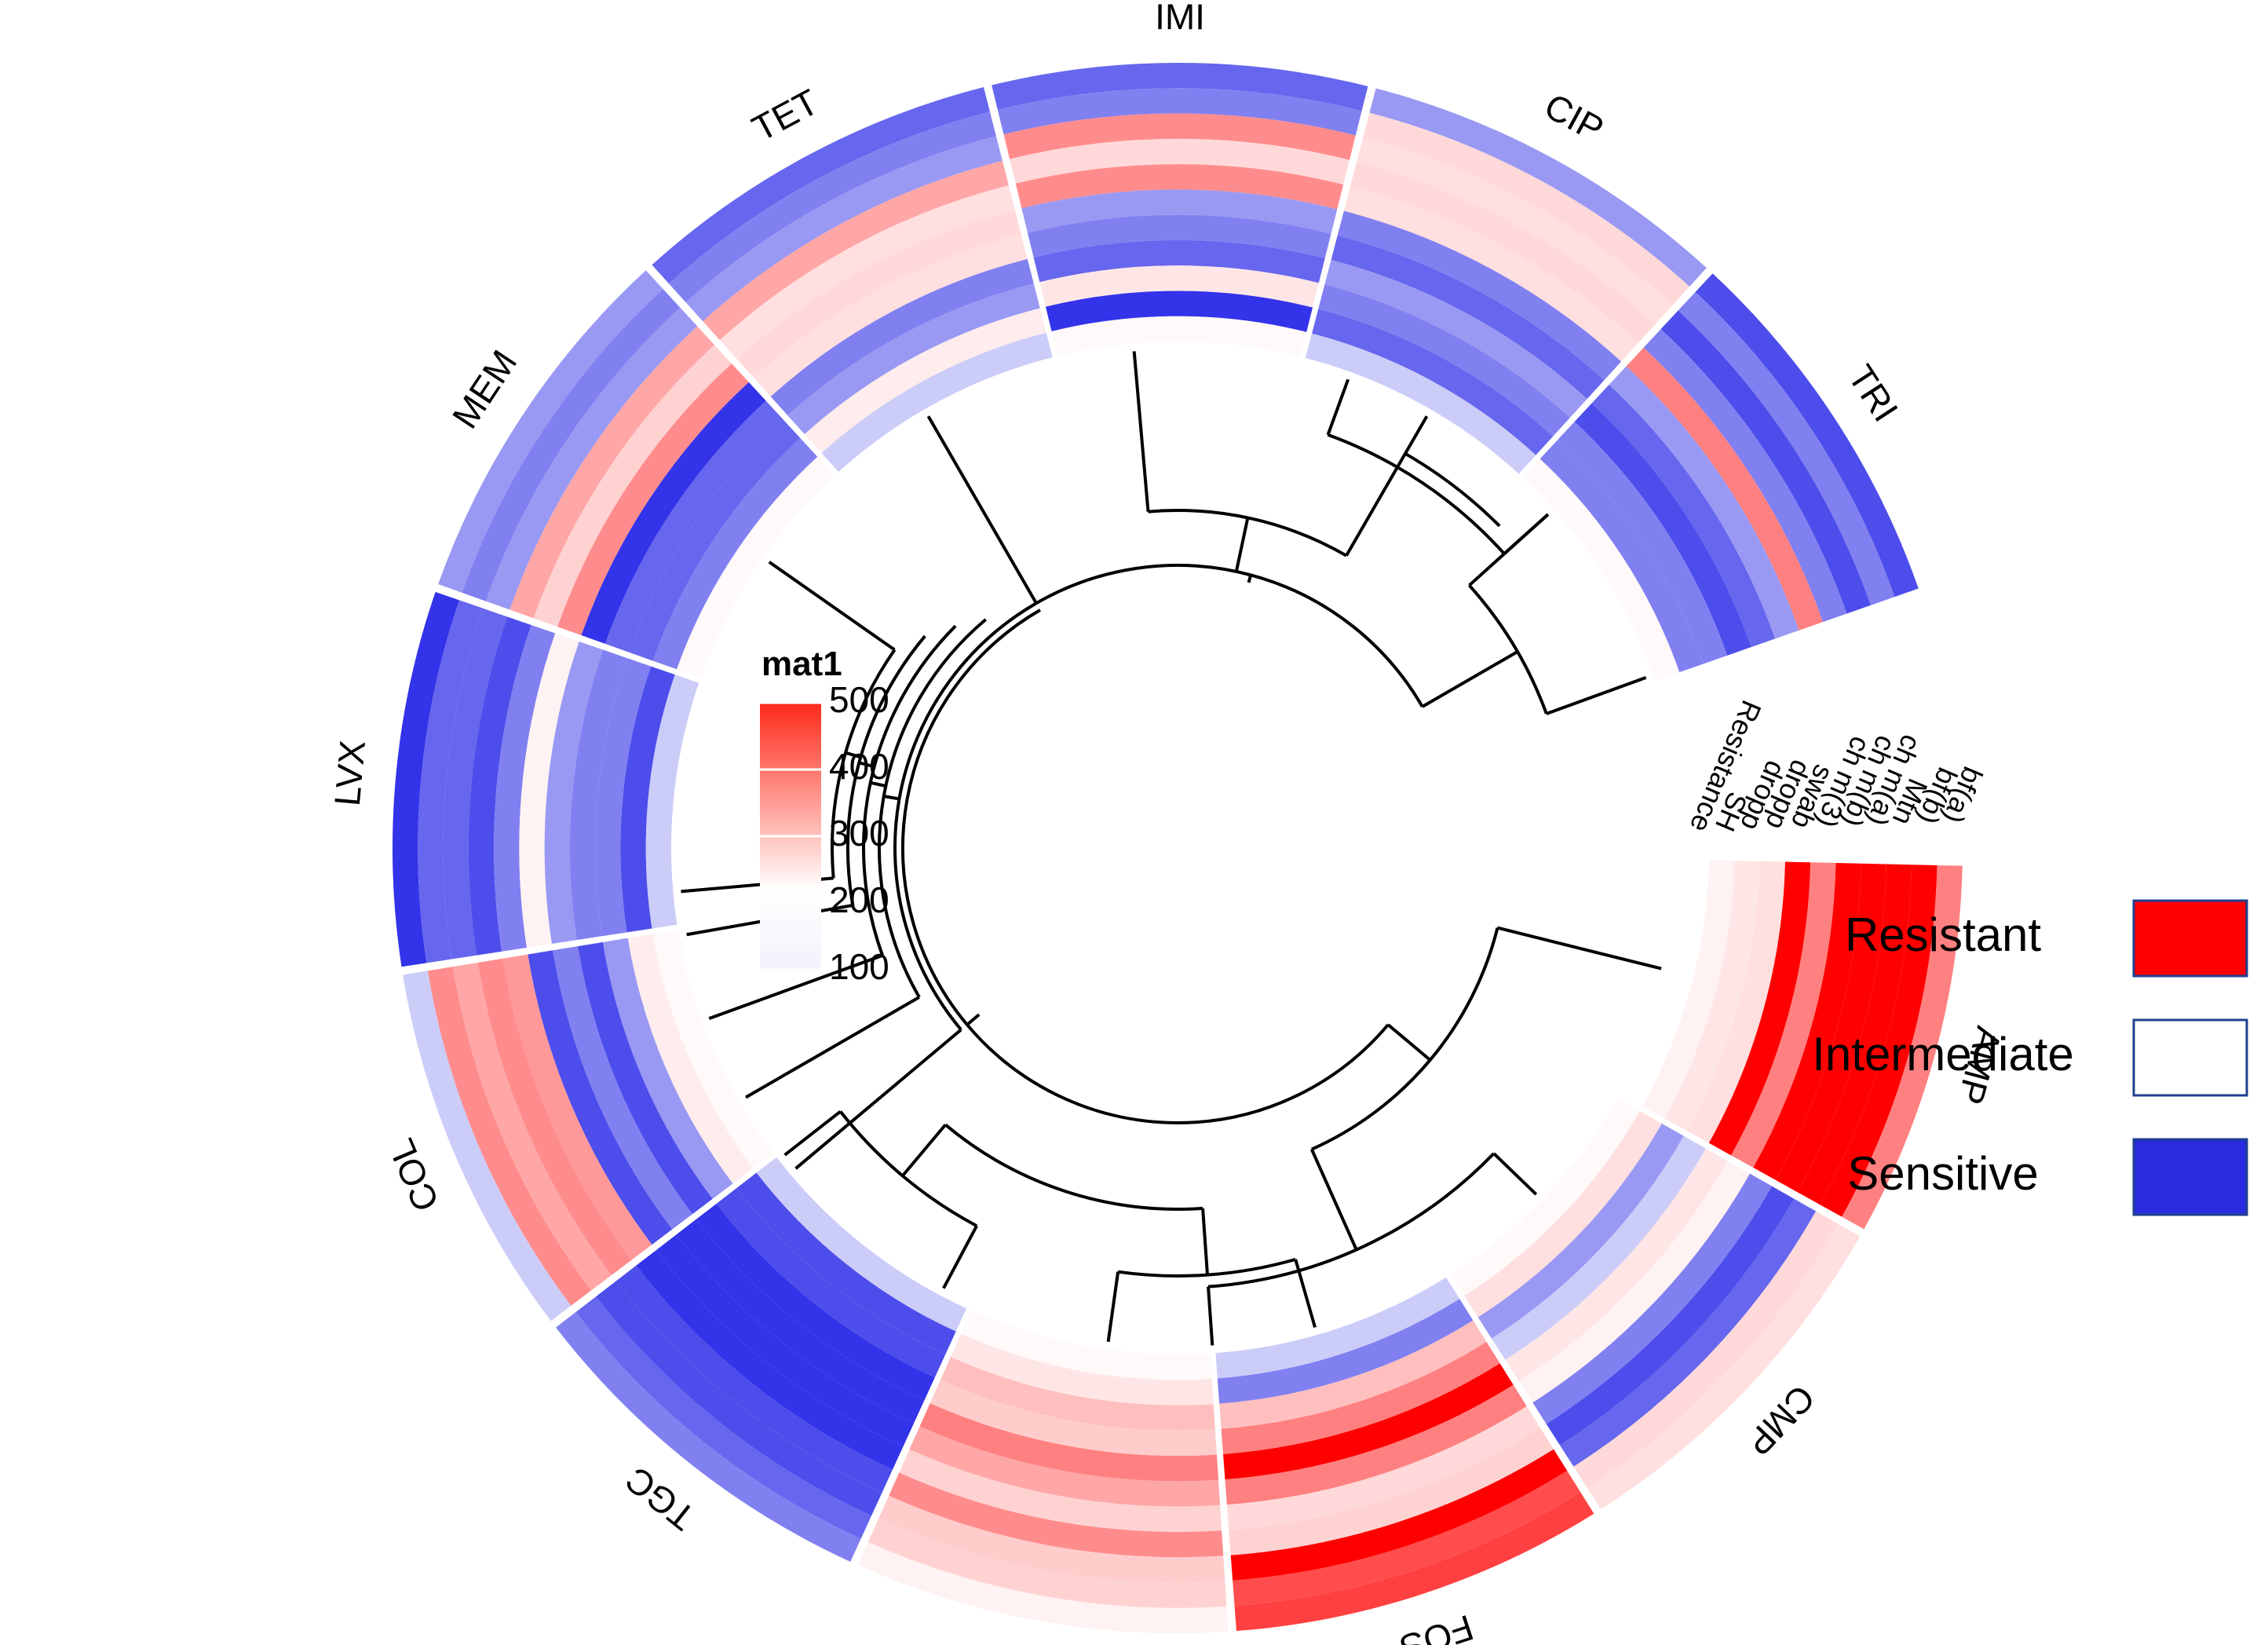 The image size is (2268, 1645). Describe the element at coordinates (859, 966) in the screenshot. I see `color-scale-tick-label: 100` at that location.